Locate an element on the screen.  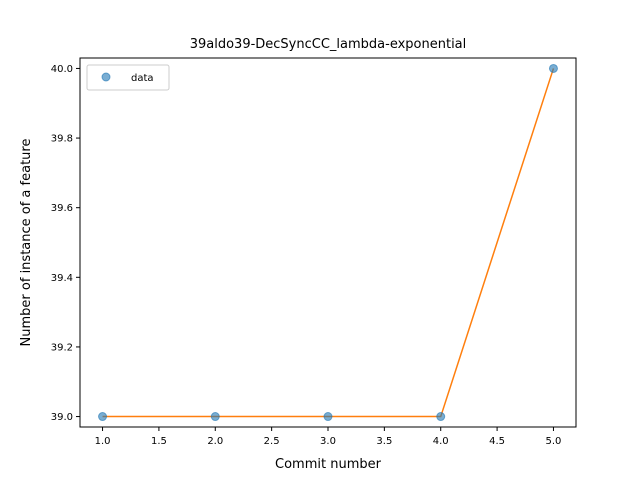
x-tick-label: 5.0 is located at coordinates (554, 441).